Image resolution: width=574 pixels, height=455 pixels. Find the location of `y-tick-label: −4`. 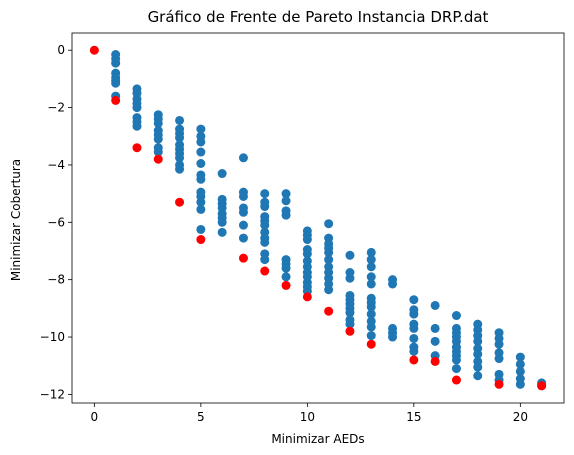

y-tick-label: −4 is located at coordinates (56, 165).